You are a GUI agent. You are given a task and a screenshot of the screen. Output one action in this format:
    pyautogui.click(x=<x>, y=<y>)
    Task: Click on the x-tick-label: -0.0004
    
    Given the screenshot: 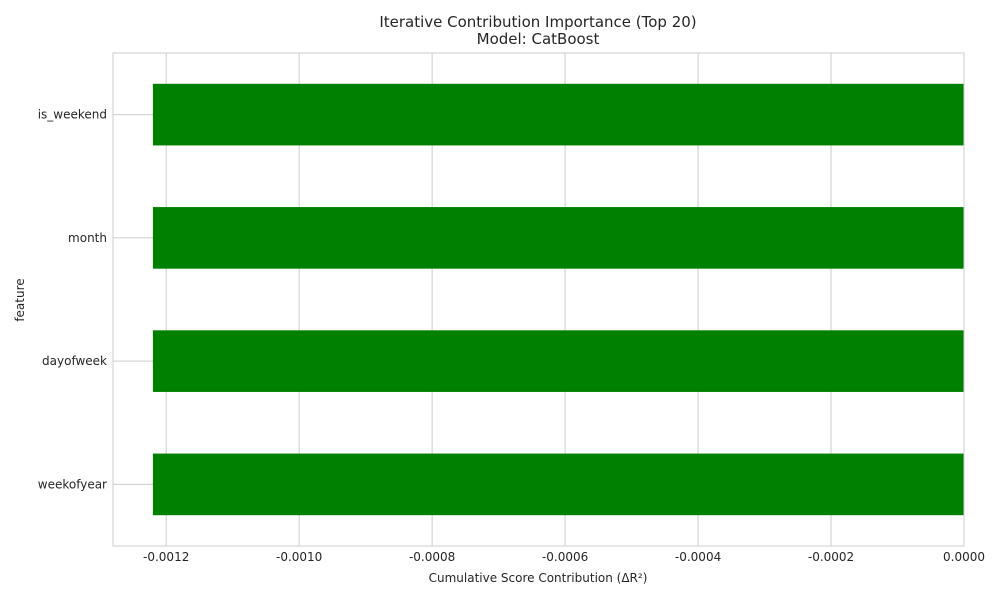 What is the action you would take?
    pyautogui.click(x=698, y=557)
    